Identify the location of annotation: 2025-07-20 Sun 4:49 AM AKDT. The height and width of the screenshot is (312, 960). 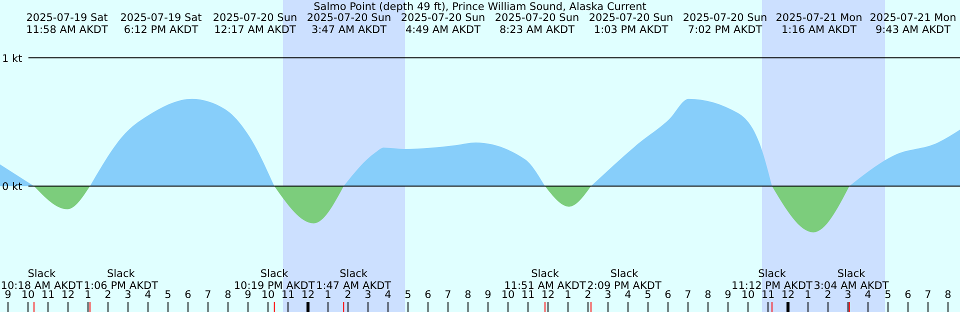
(443, 24).